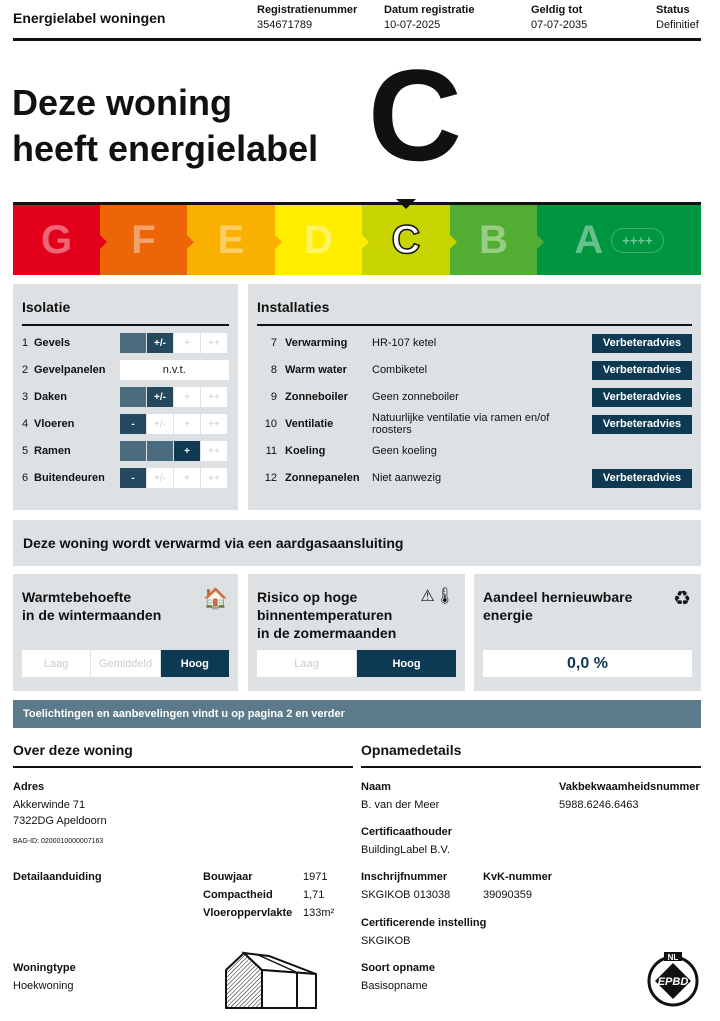  Describe the element at coordinates (407, 832) in the screenshot. I see `certificaathouder-label: Certificaathouder` at that location.